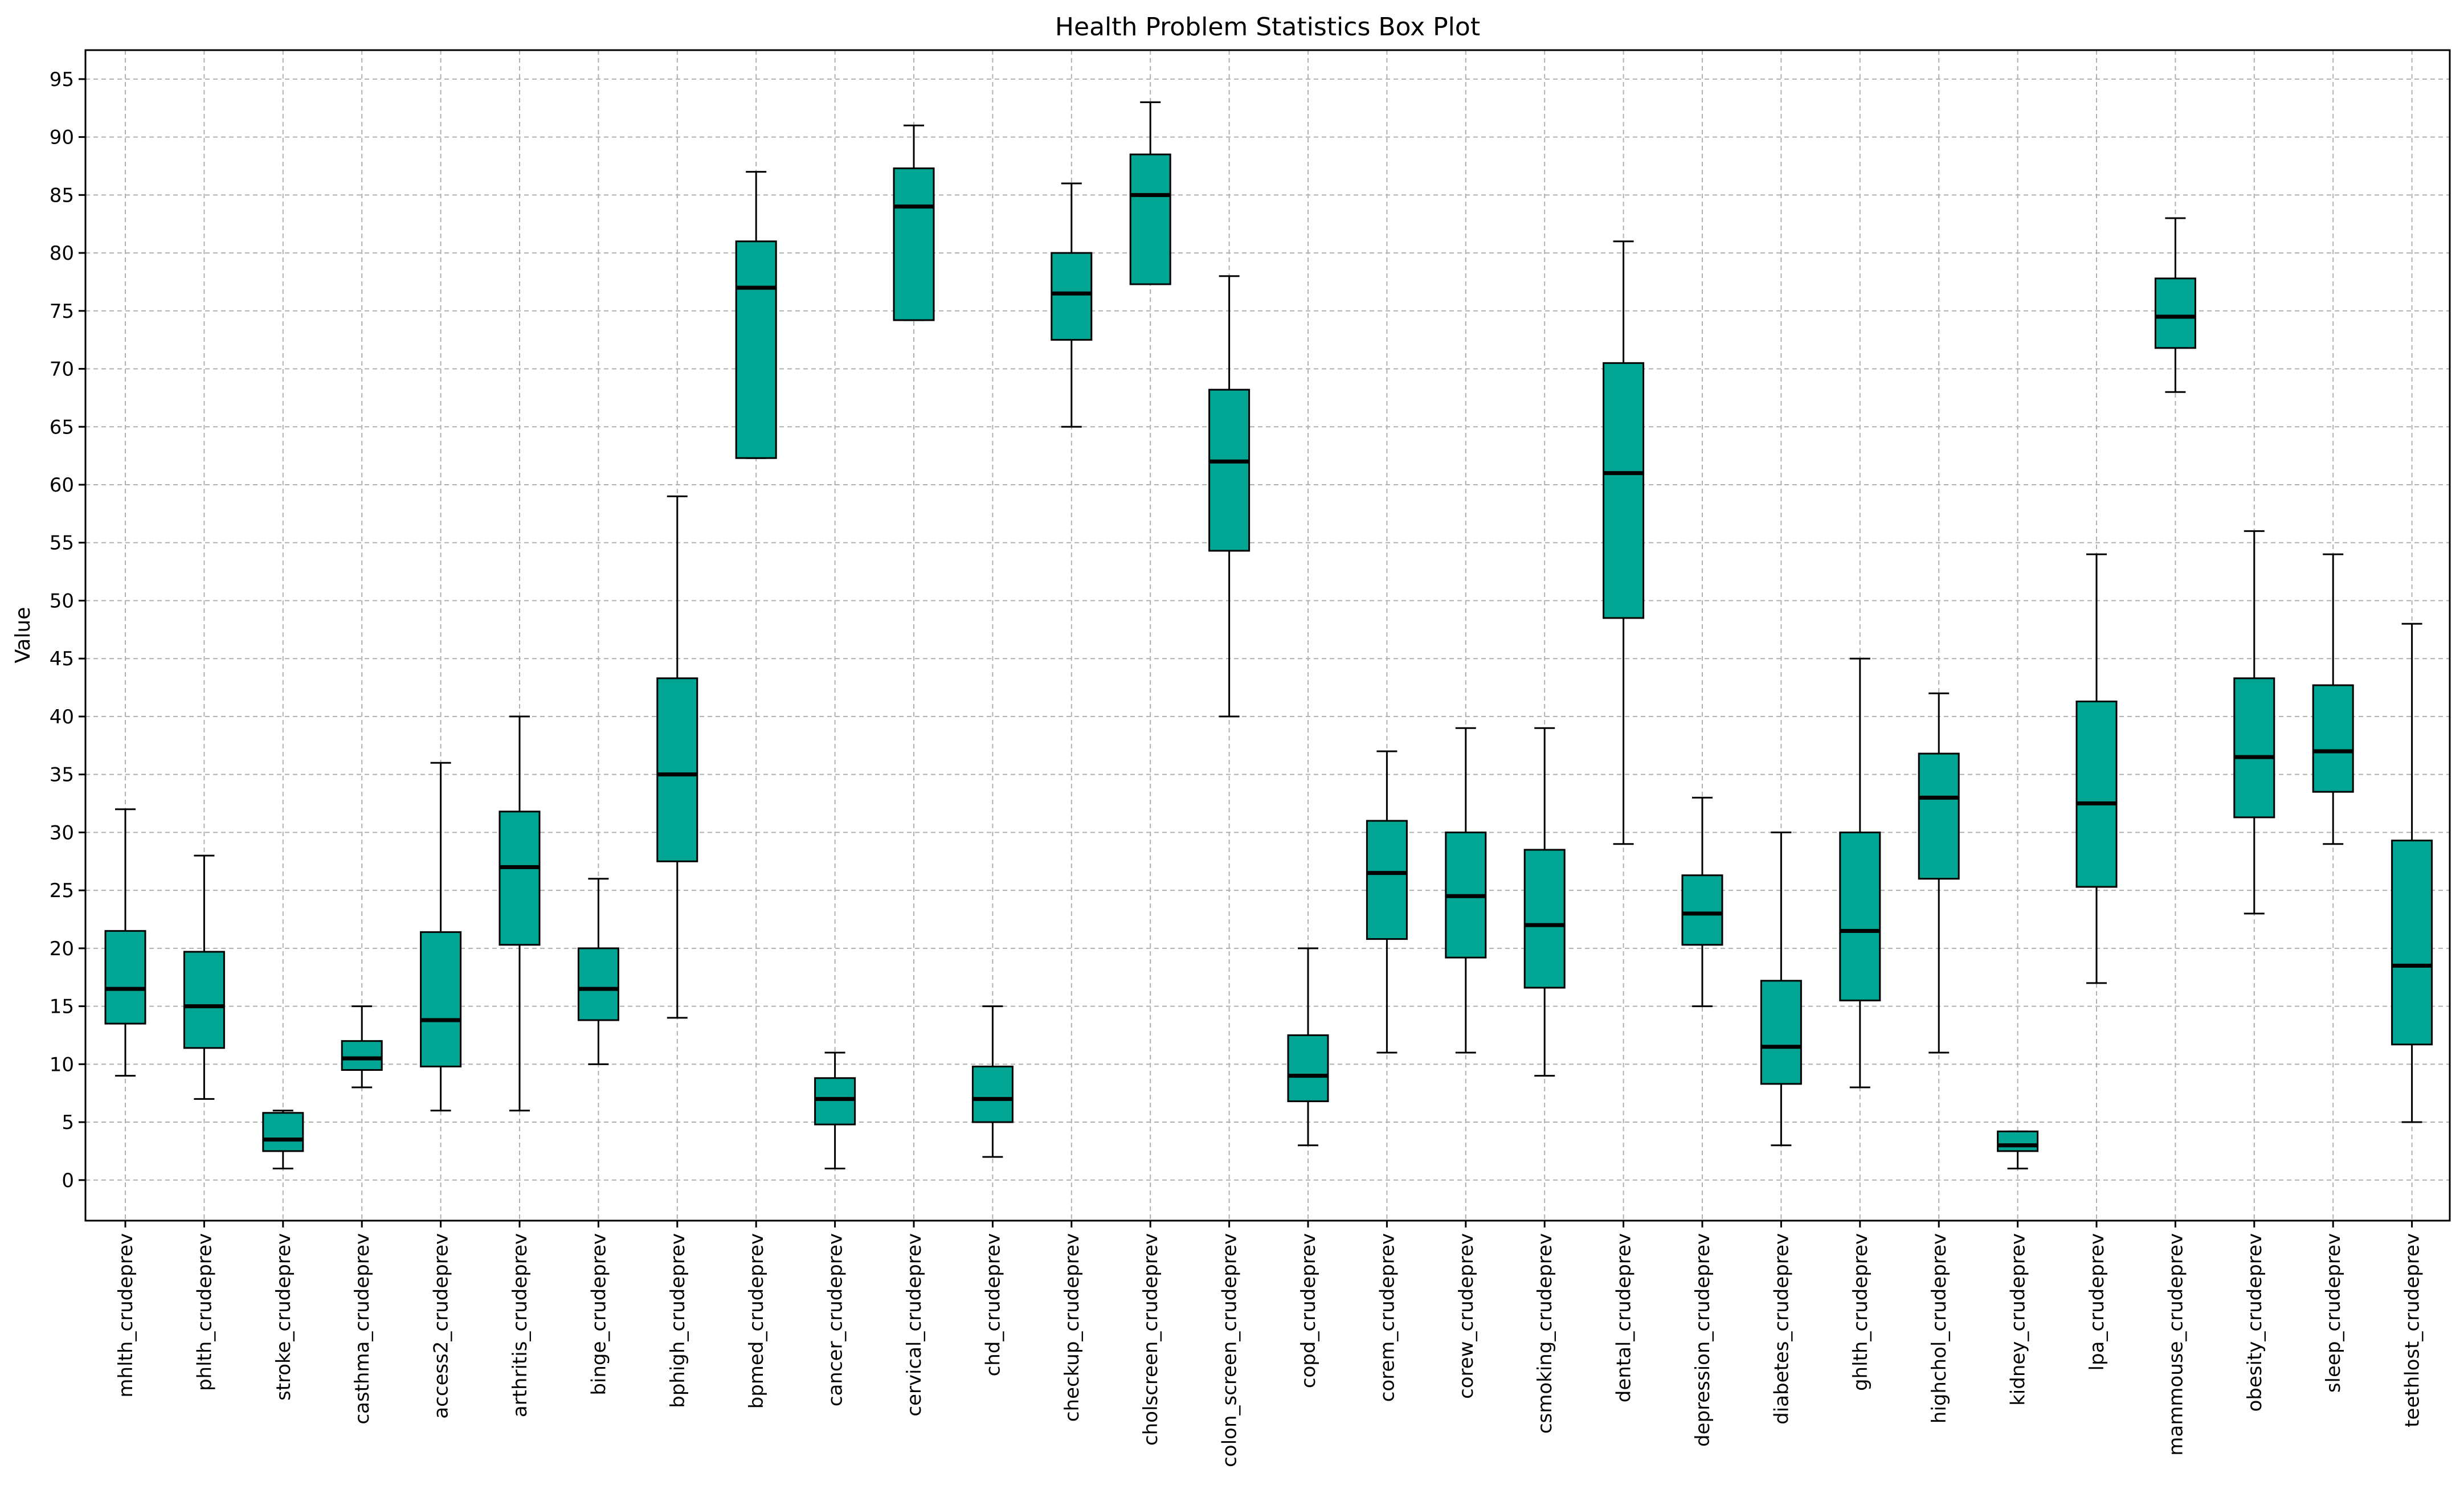 This screenshot has width=2464, height=1510. I want to click on x-tick-label: csmoking_crudeprev, so click(1545, 1334).